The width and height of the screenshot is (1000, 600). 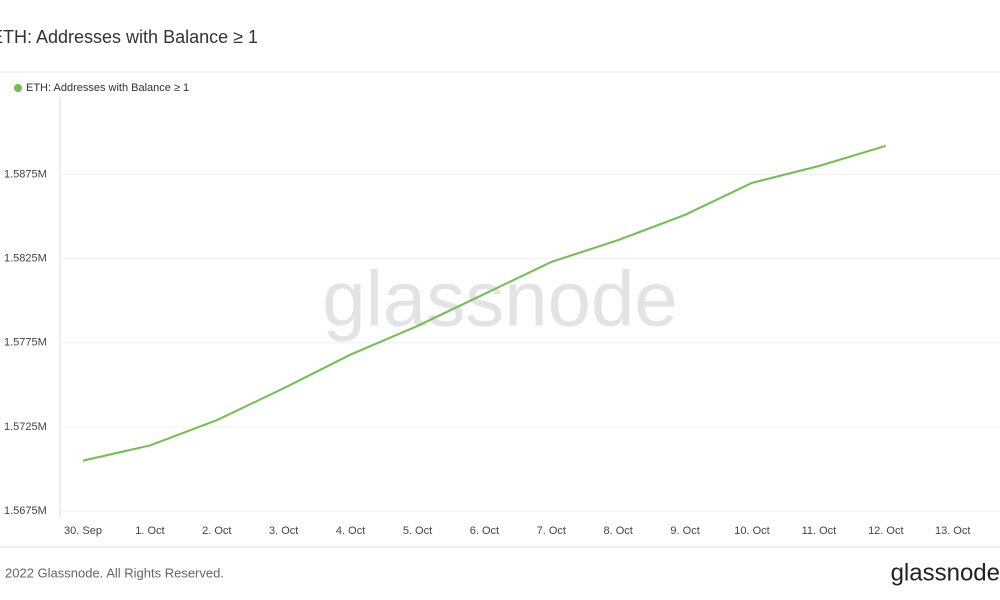 I want to click on x-tick-label: 13. Oct, so click(x=952, y=531).